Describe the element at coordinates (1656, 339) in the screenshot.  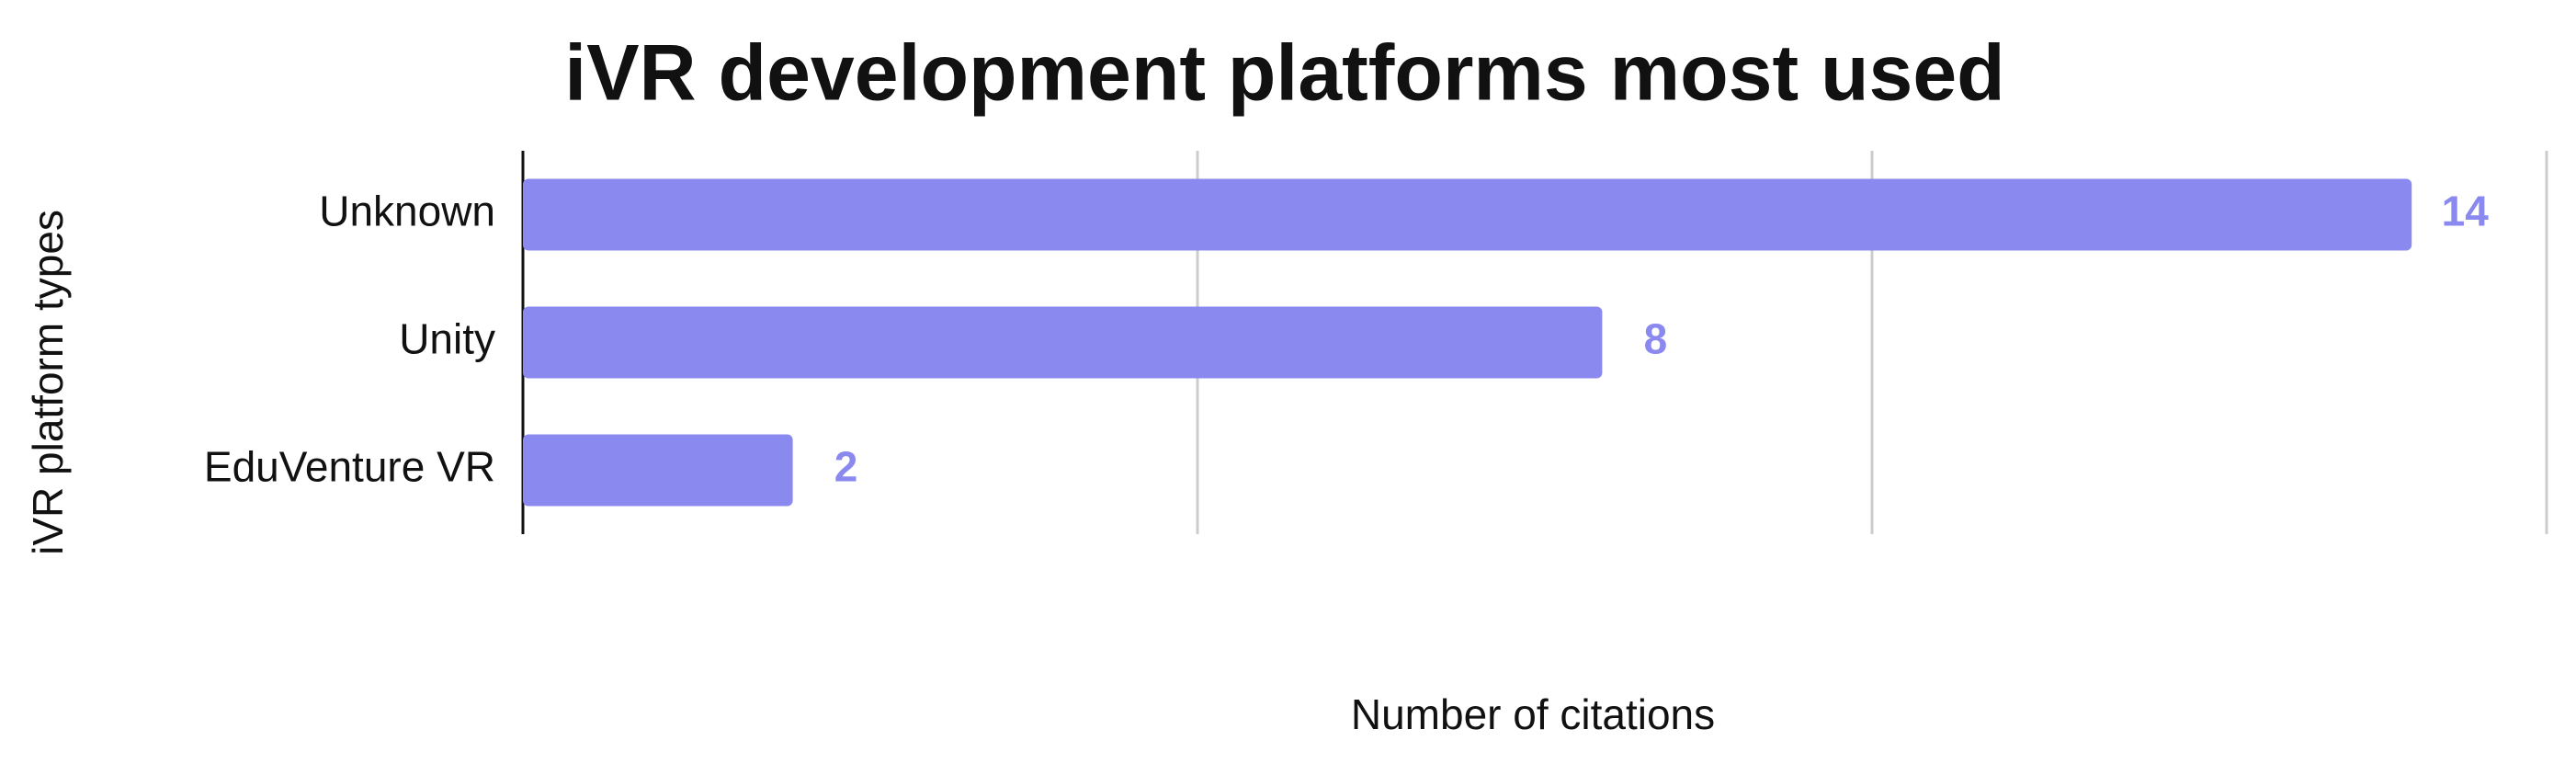
I see `value-label: 8` at that location.